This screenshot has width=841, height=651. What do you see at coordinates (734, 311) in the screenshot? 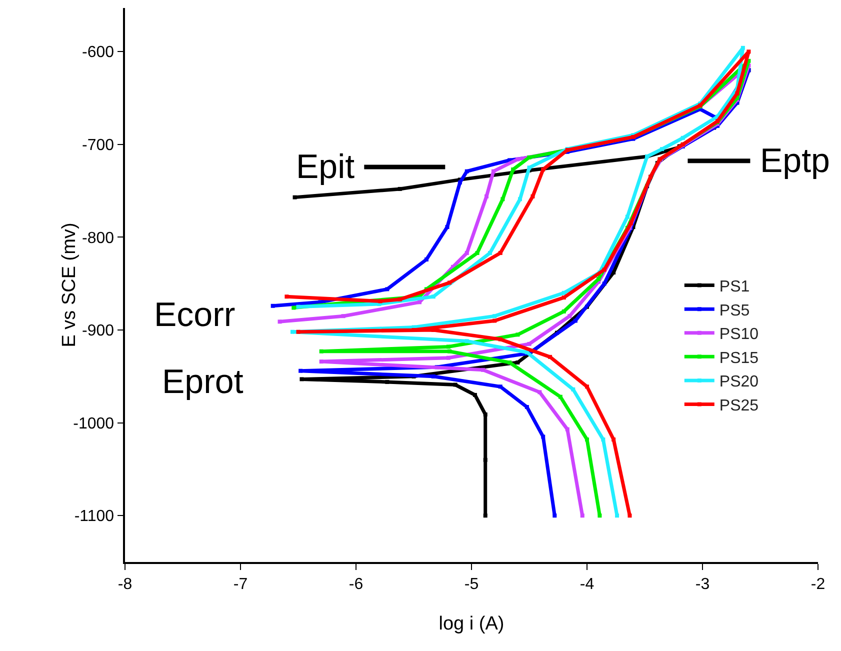
I see `legend-label: PS5` at bounding box center [734, 311].